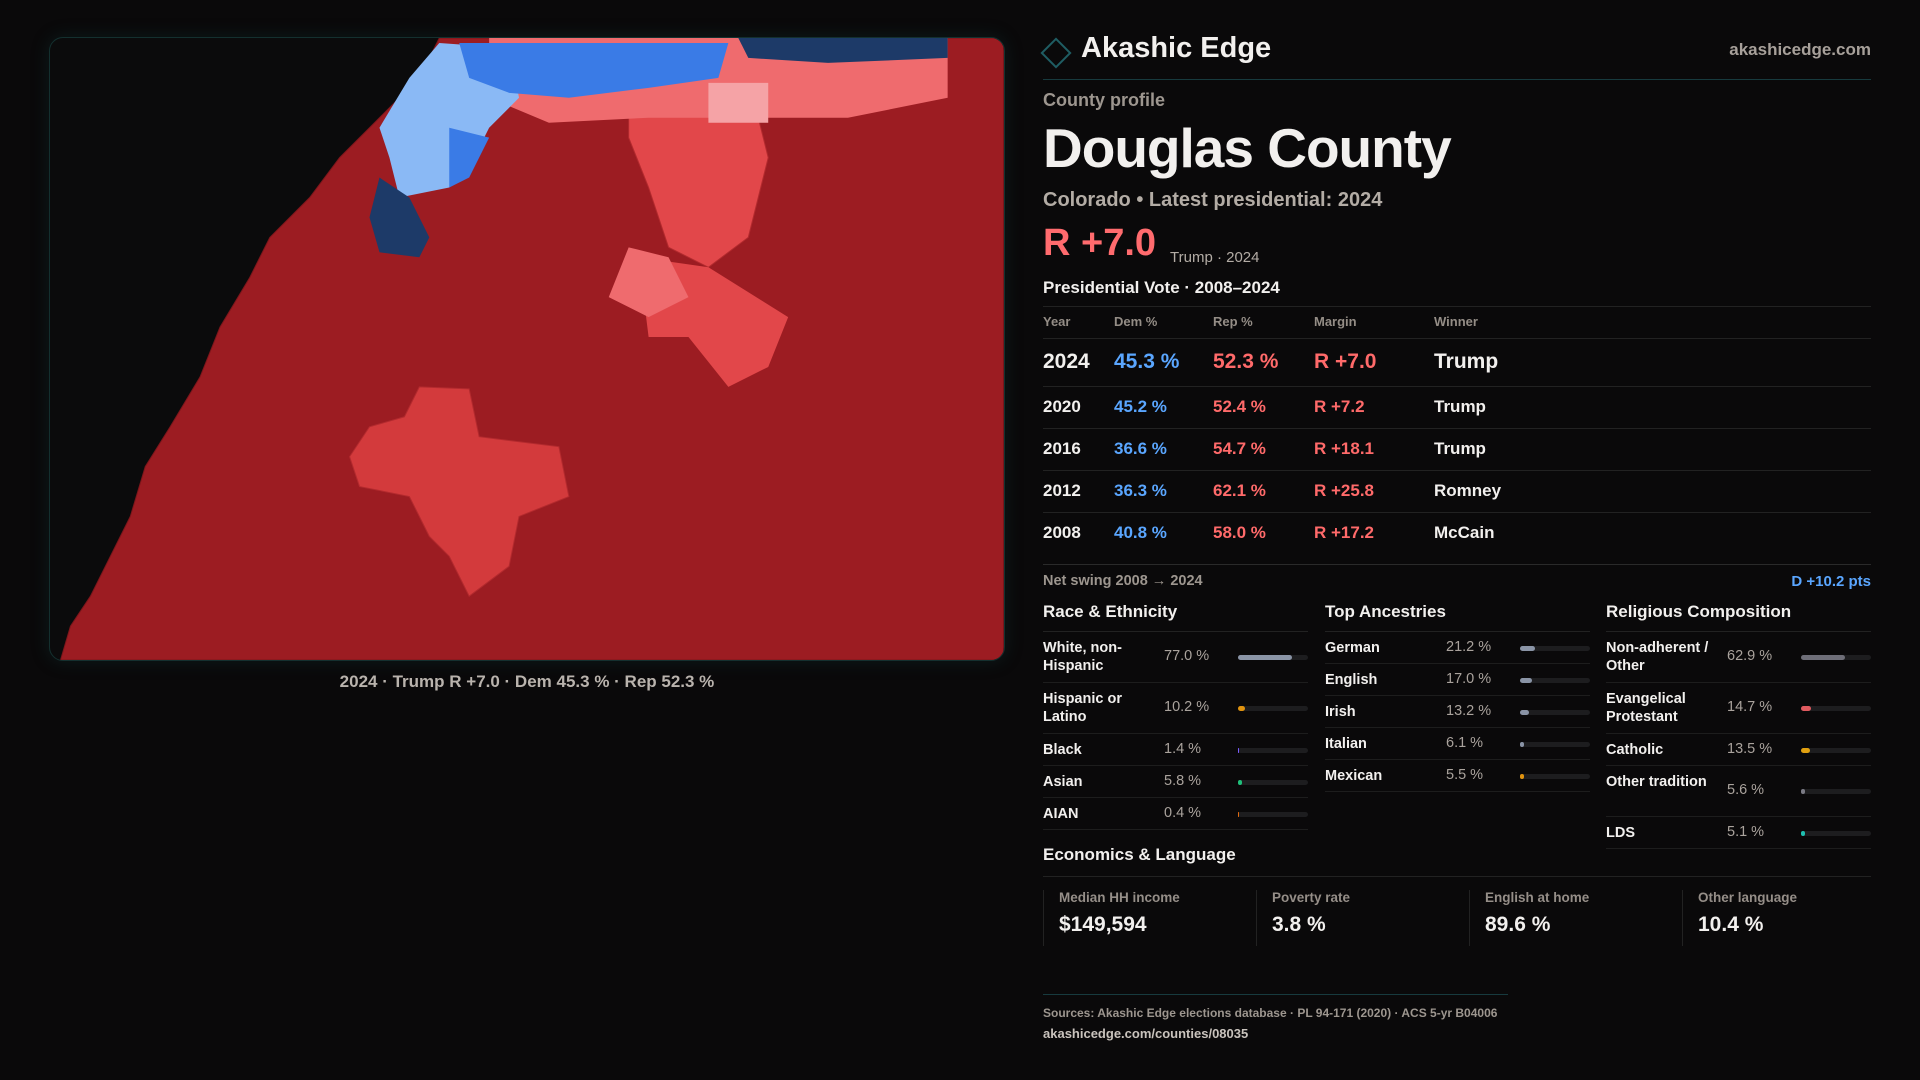  What do you see at coordinates (648, 282) in the screenshot?
I see `precinct-region-suburb` at bounding box center [648, 282].